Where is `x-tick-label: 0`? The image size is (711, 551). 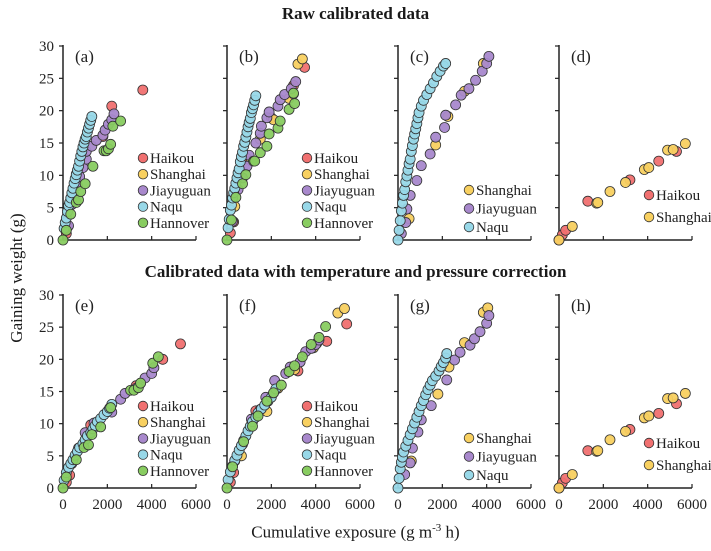
x-tick-label: 0 is located at coordinates (63, 505).